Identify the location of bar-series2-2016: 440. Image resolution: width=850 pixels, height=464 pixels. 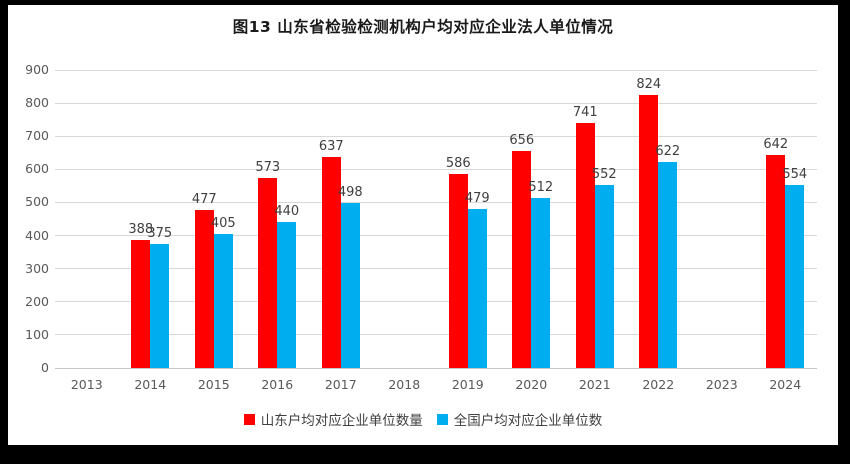
(286, 286).